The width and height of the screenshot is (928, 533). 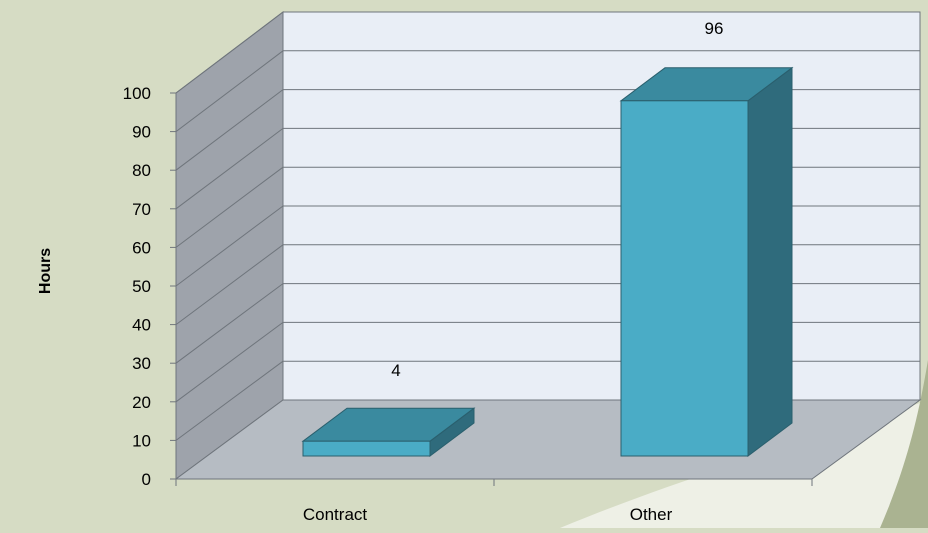 What do you see at coordinates (141, 170) in the screenshot?
I see `y-tick-label: 80` at bounding box center [141, 170].